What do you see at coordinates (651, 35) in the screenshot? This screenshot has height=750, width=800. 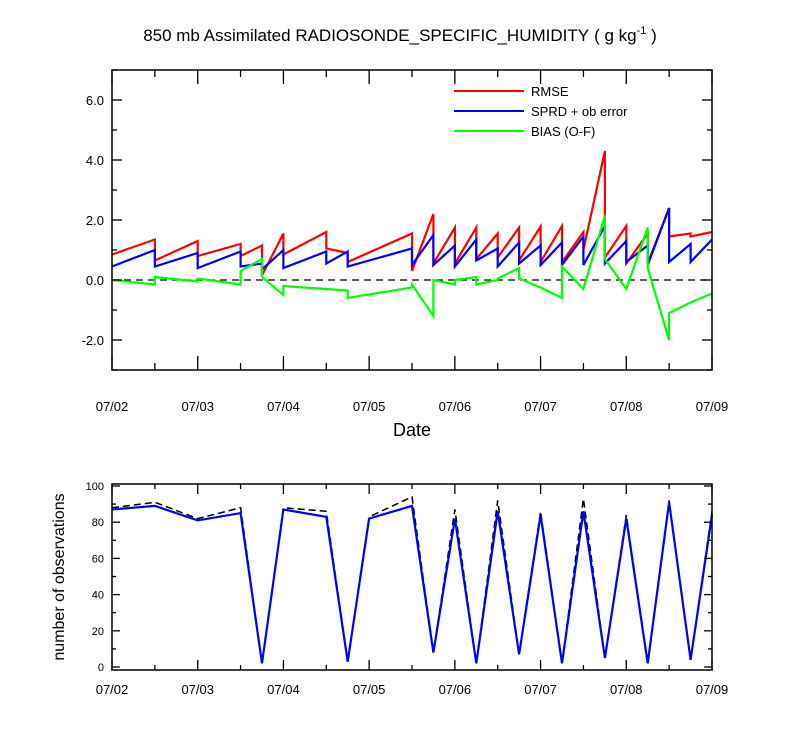 I see `chart-title-units-close: )` at bounding box center [651, 35].